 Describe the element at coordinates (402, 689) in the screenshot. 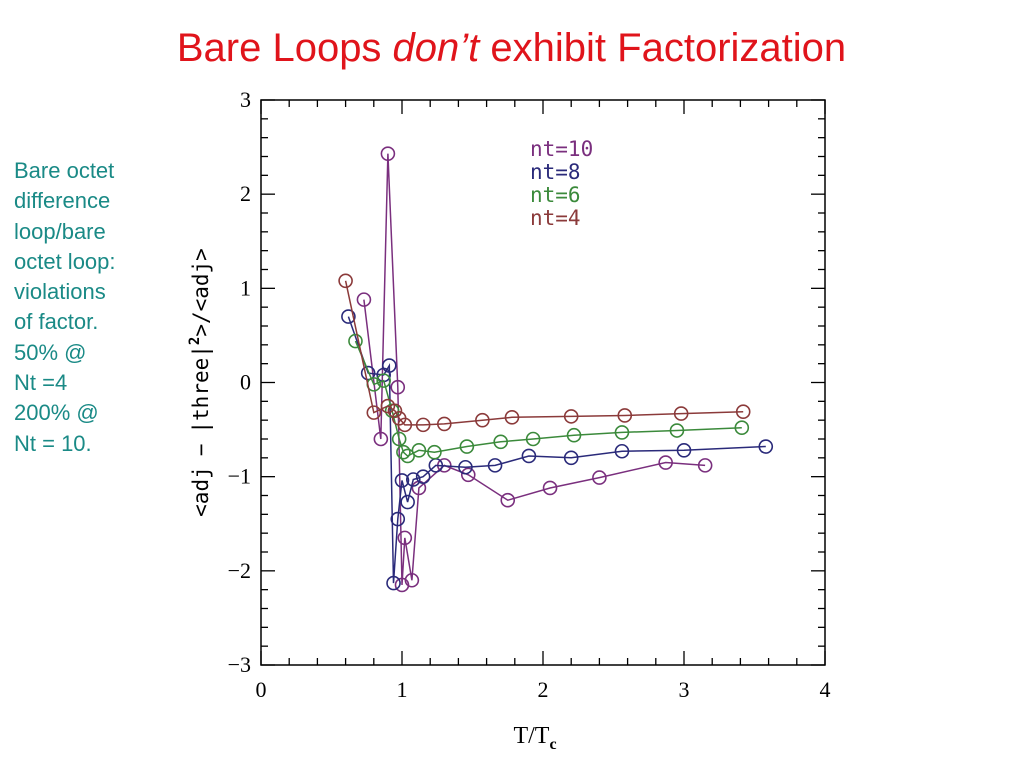

I see `x-tick-label: 1` at that location.